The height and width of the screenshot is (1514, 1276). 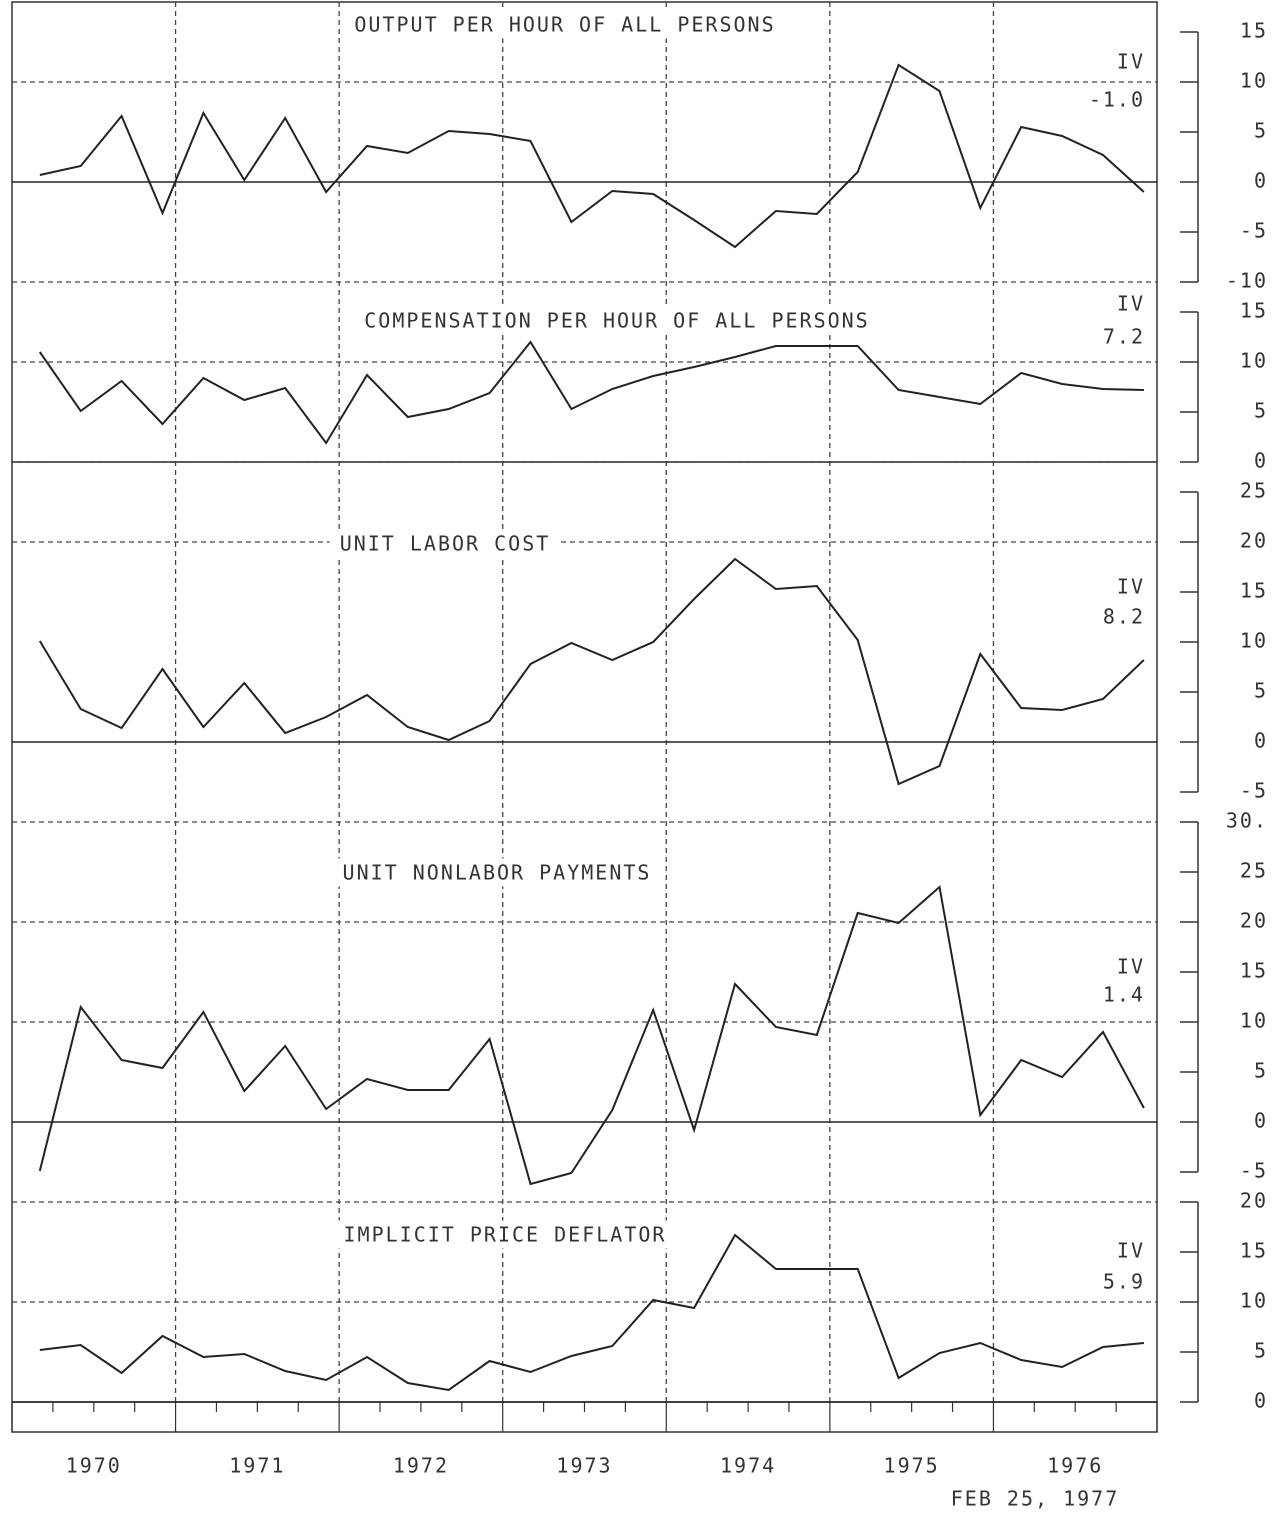 I want to click on x-tick-label: 1972, so click(x=421, y=1466).